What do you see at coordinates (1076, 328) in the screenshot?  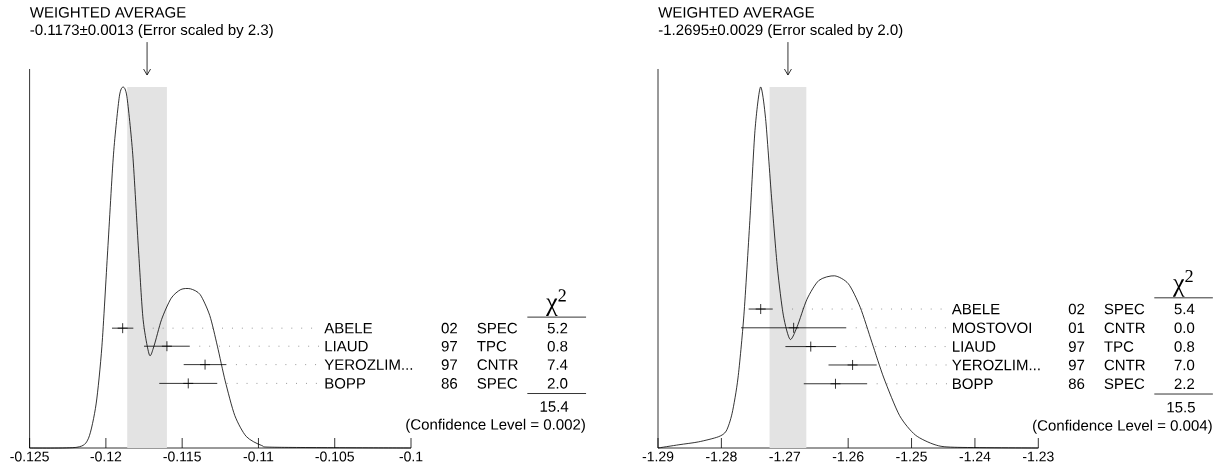 I see `text: 01` at bounding box center [1076, 328].